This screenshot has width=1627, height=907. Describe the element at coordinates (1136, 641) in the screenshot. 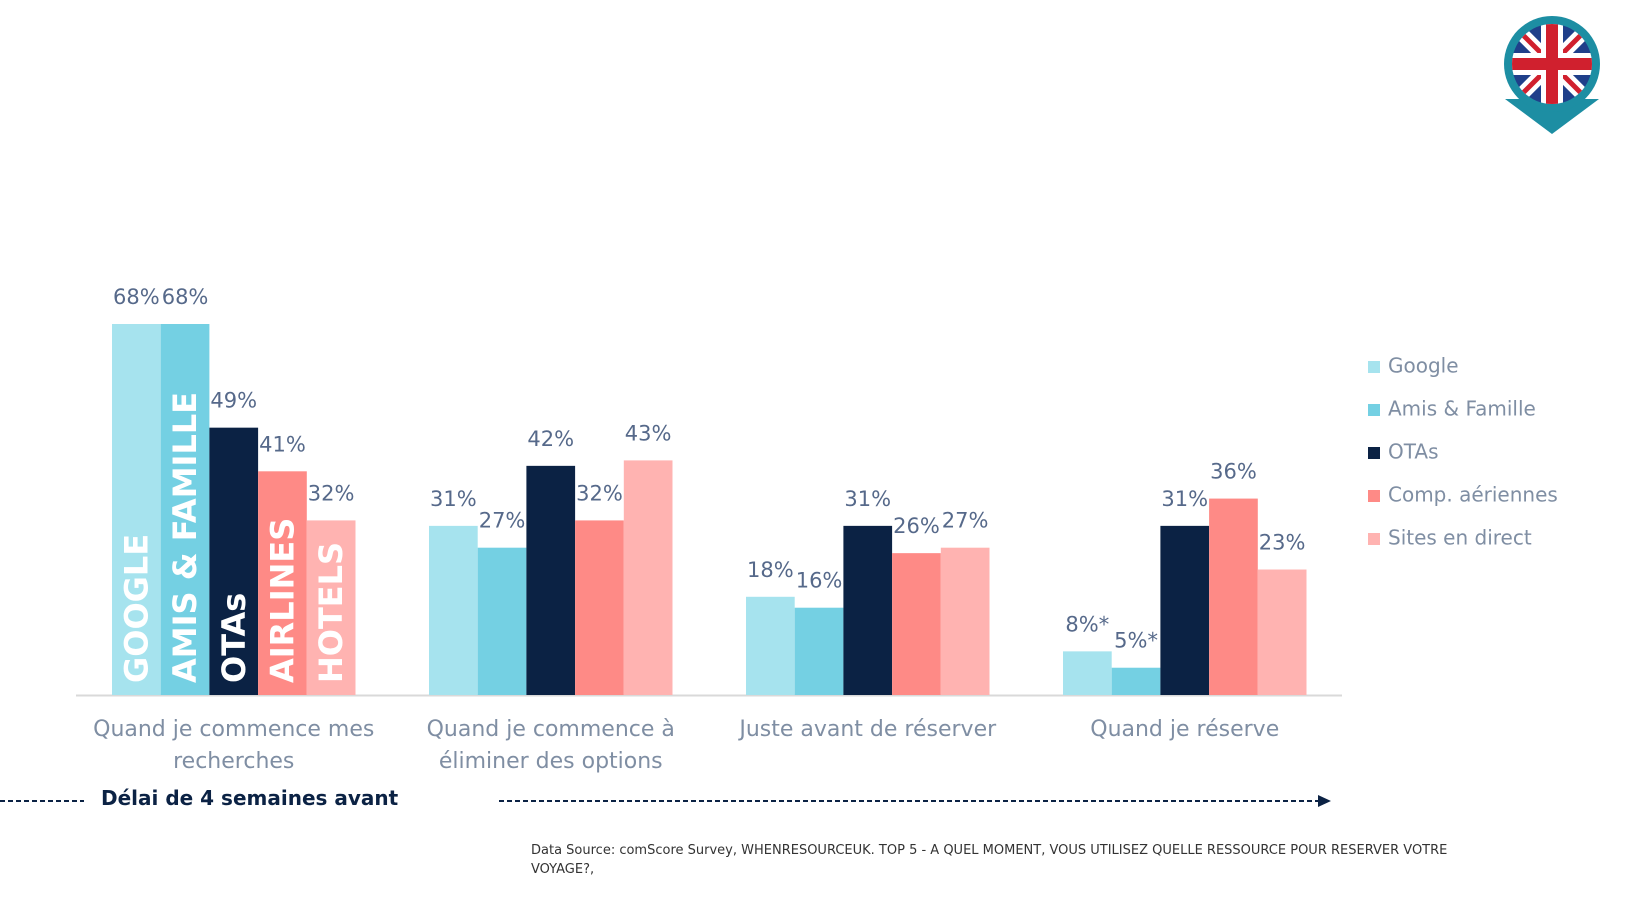

I see `value-label: 5%*` at that location.